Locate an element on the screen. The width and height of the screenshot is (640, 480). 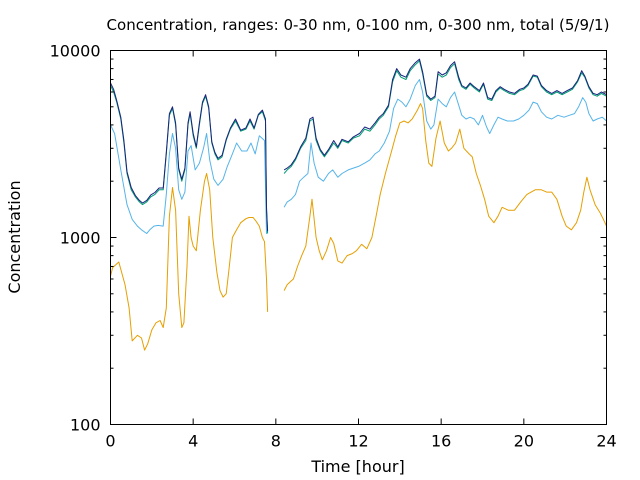
x-axis-label: Time [hour] is located at coordinates (357, 466).